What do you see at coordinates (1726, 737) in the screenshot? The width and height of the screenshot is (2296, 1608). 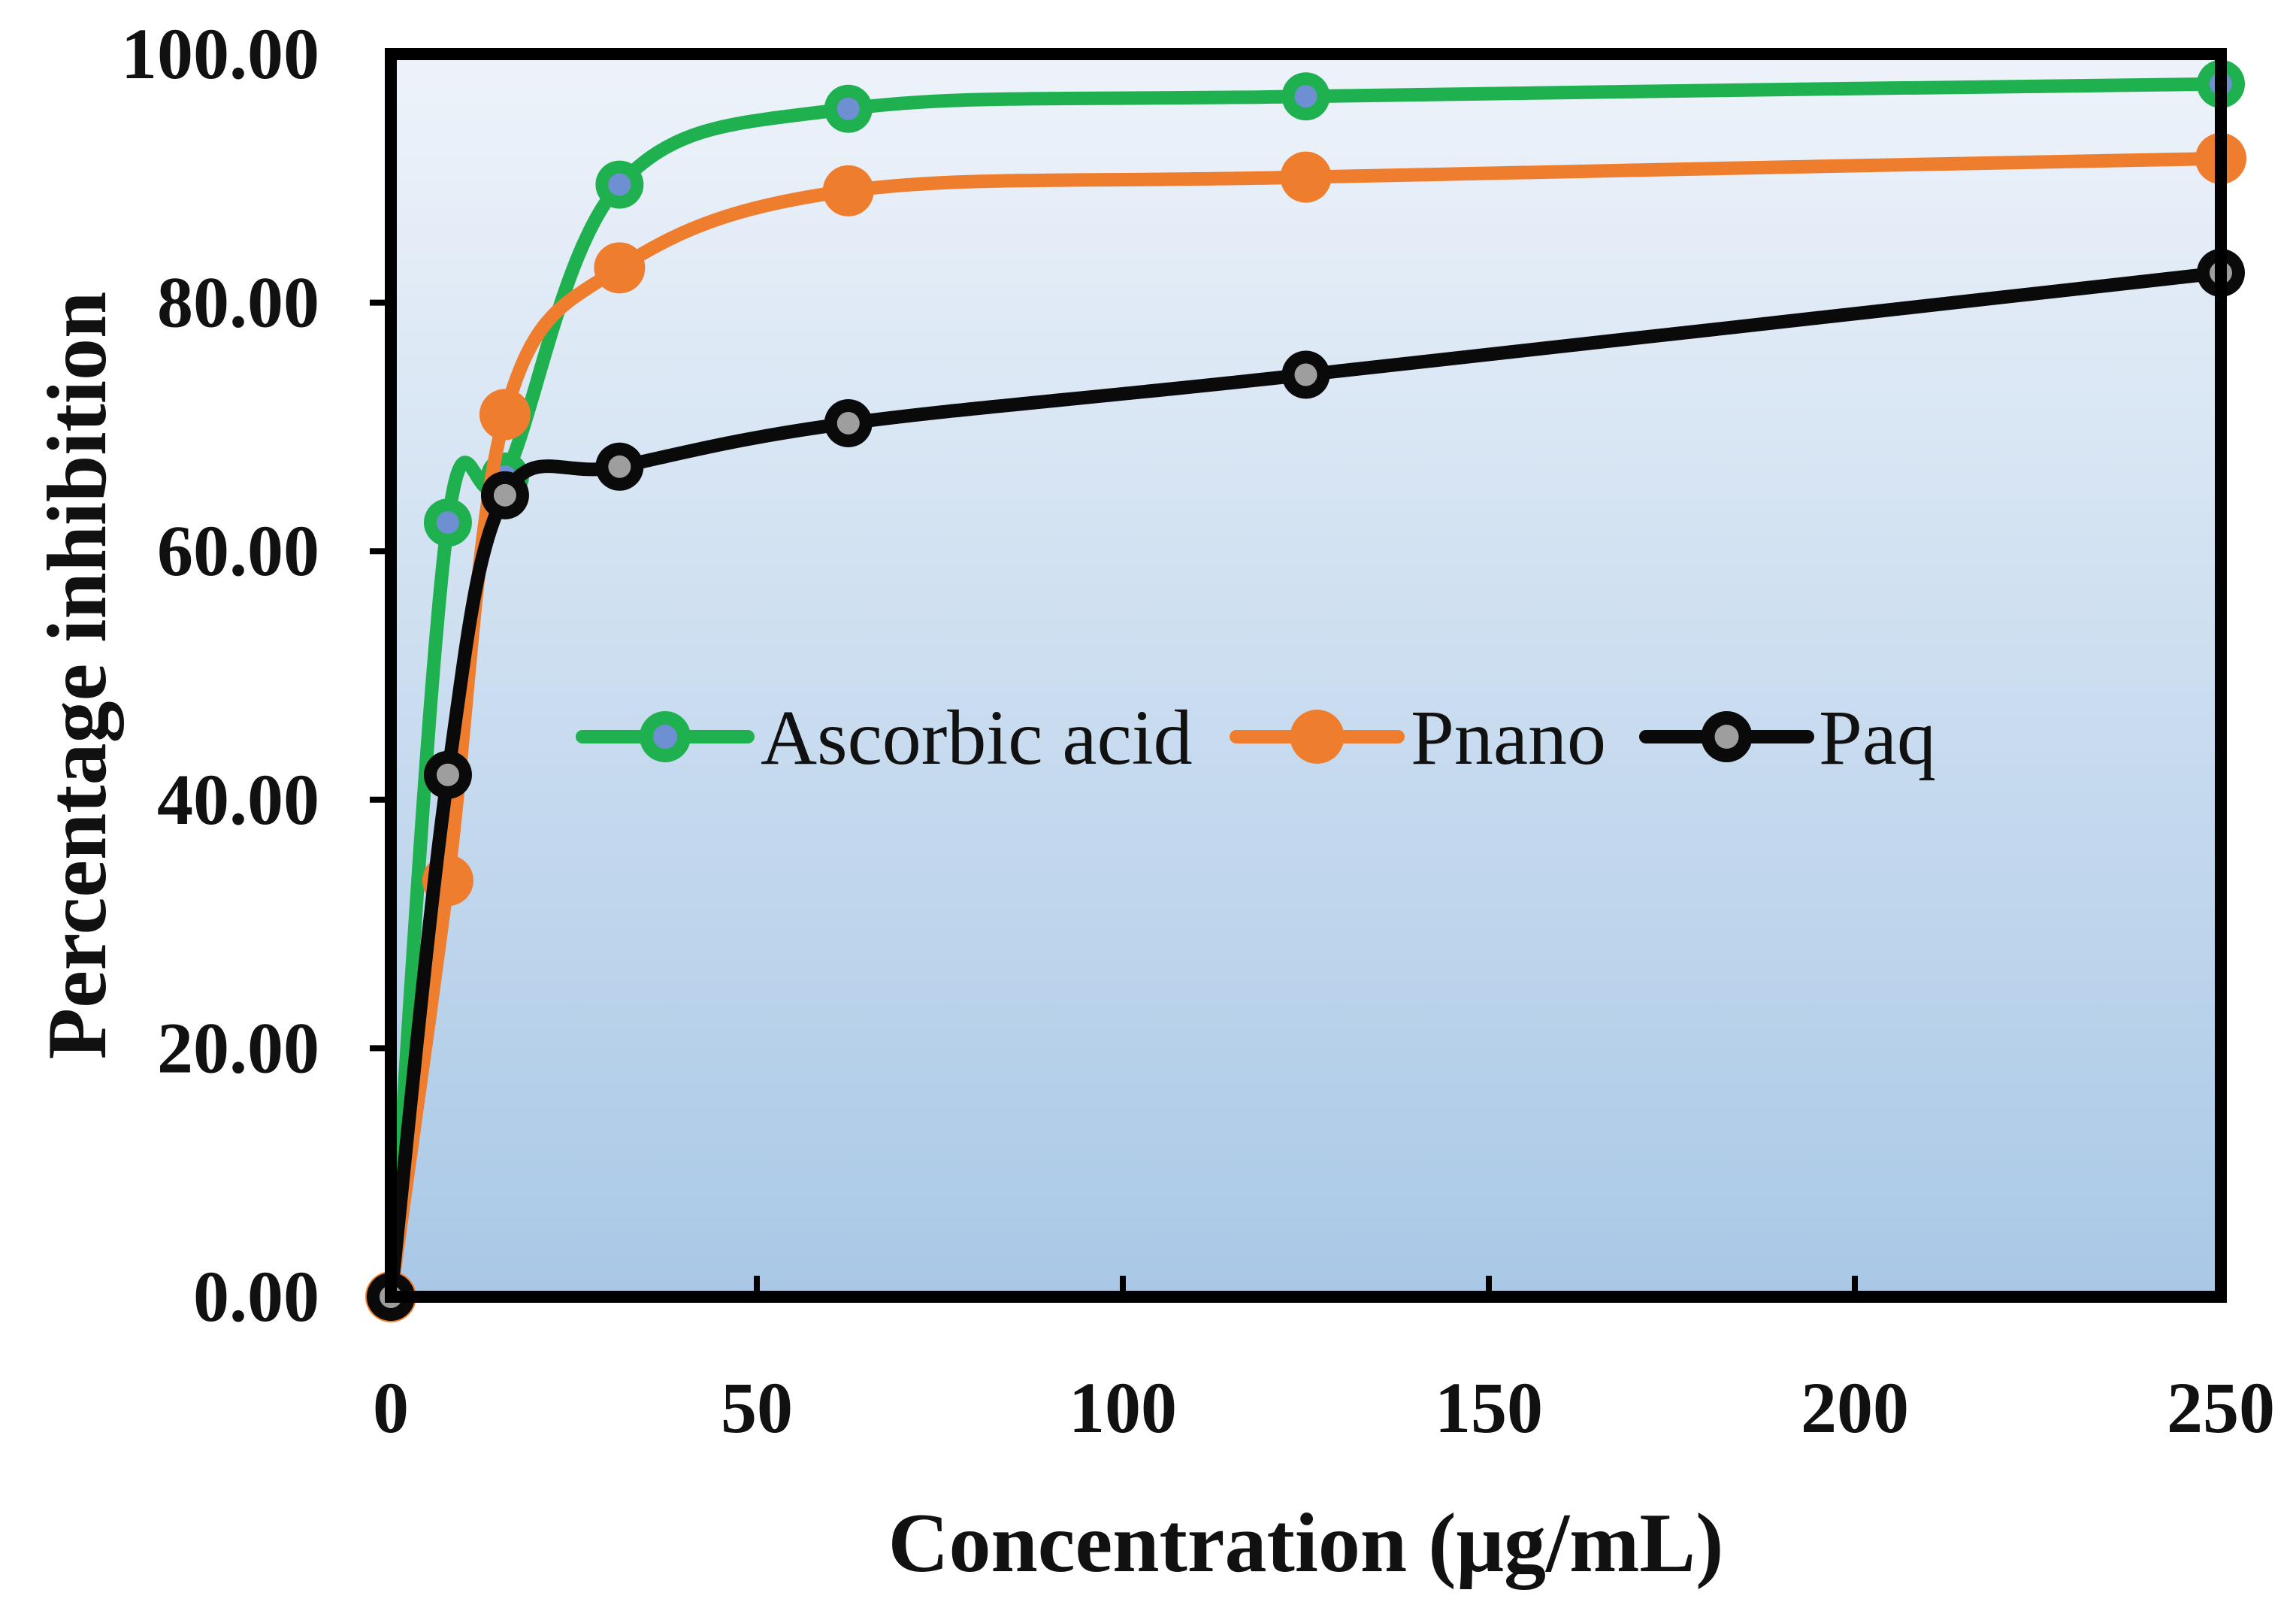 I see `legend-marker-center-paq` at bounding box center [1726, 737].